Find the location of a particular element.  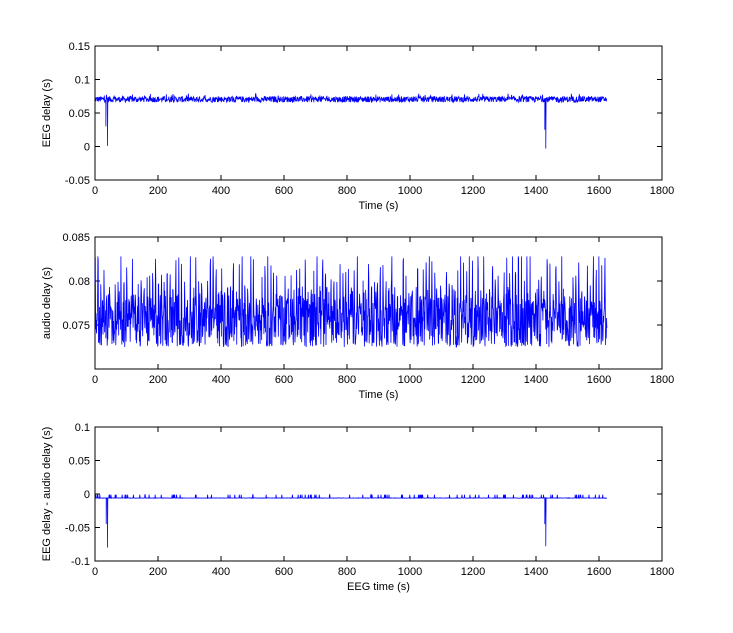

y-tick-label: 0.08 is located at coordinates (79, 282).